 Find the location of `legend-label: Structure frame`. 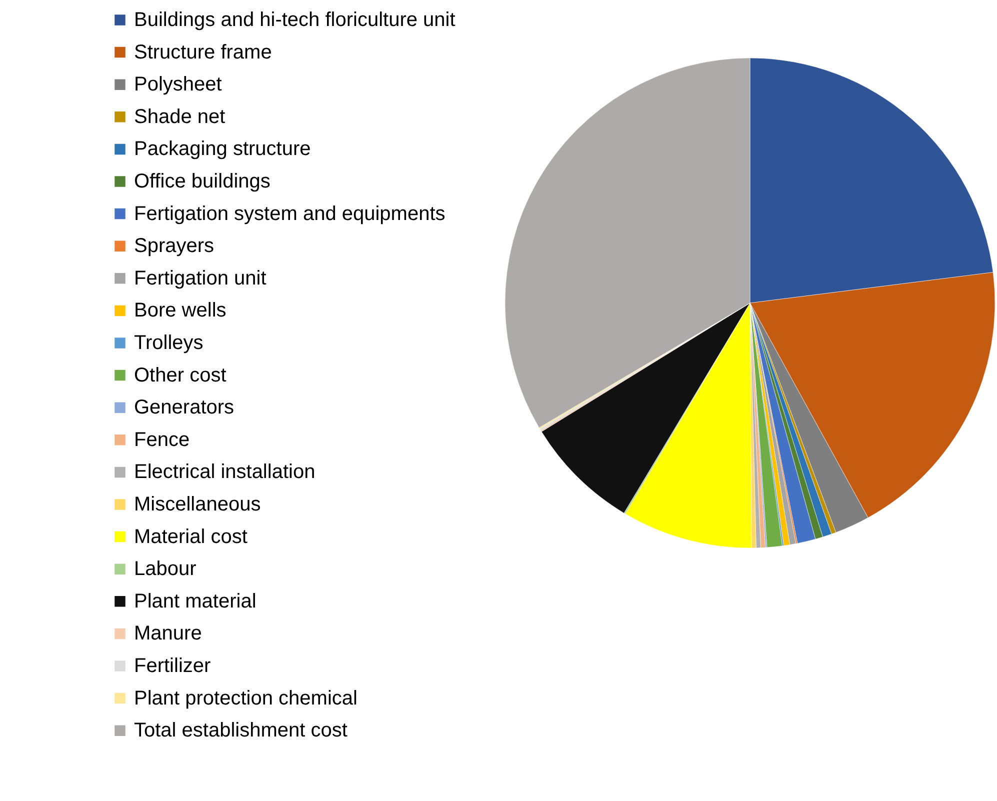

legend-label: Structure frame is located at coordinates (203, 52).